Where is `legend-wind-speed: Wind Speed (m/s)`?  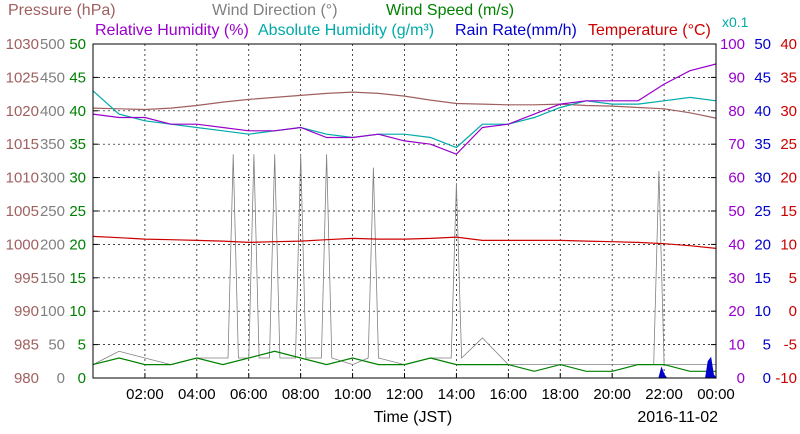
legend-wind-speed: Wind Speed (m/s) is located at coordinates (450, 10).